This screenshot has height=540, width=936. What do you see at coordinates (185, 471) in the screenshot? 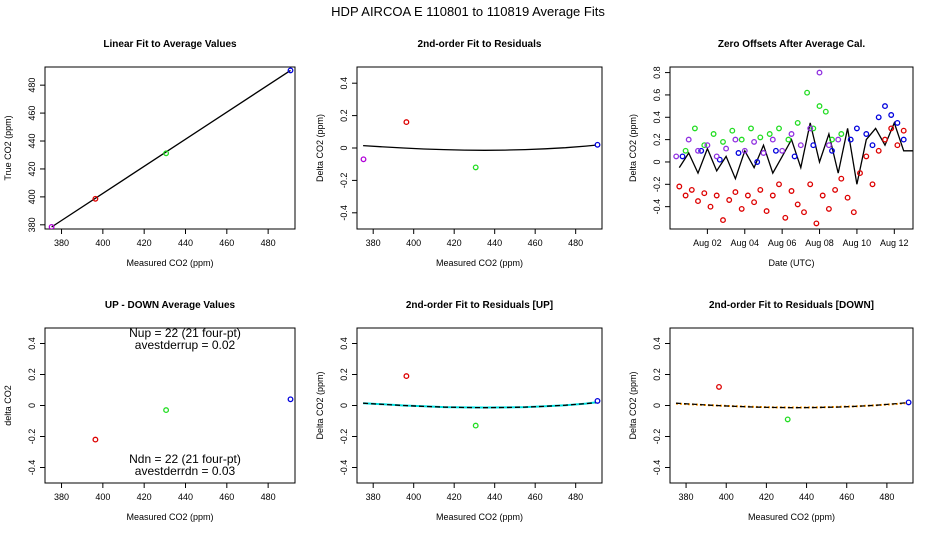
I see `annotation: avestderrdn = 0.03` at bounding box center [185, 471].